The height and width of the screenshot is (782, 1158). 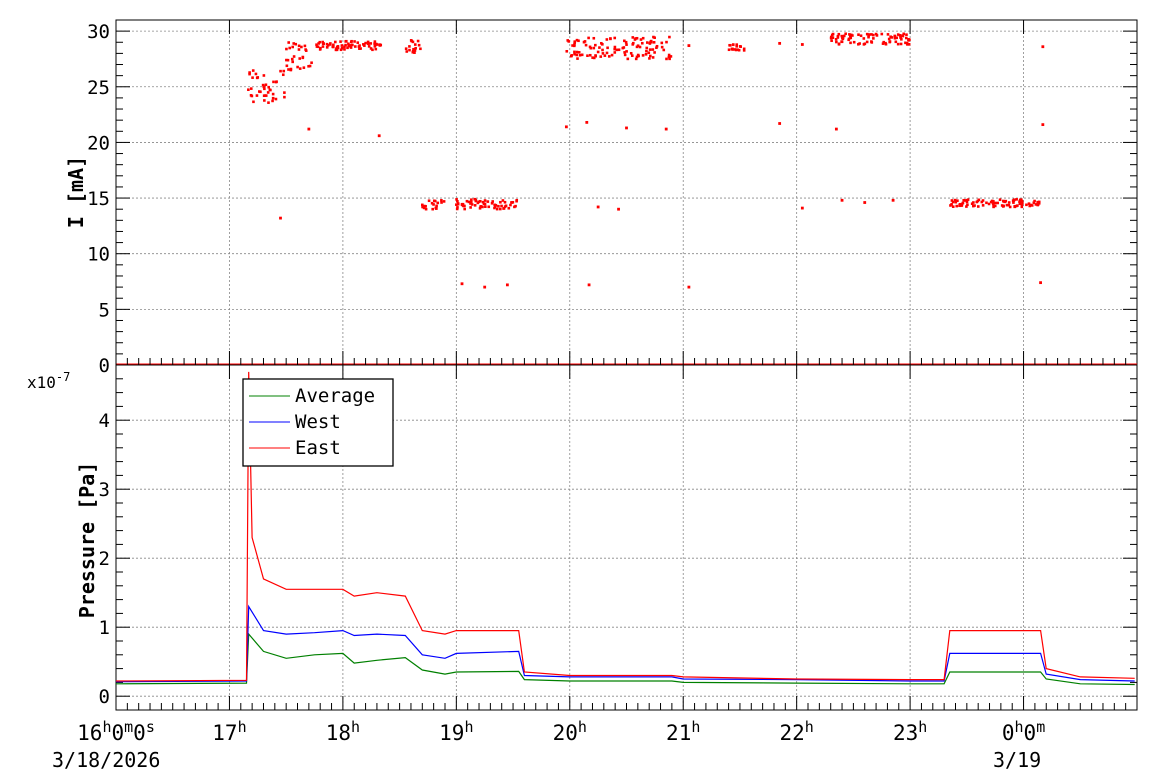 I want to click on legend-label-west: West, so click(x=318, y=422).